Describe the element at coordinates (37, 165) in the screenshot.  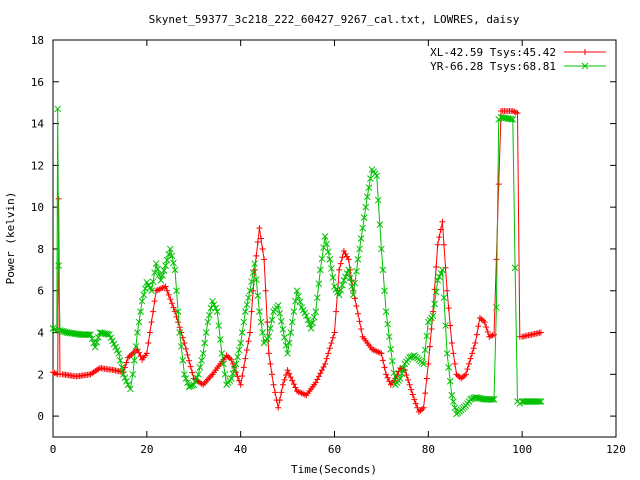
I see `y-tick-label: 12` at that location.